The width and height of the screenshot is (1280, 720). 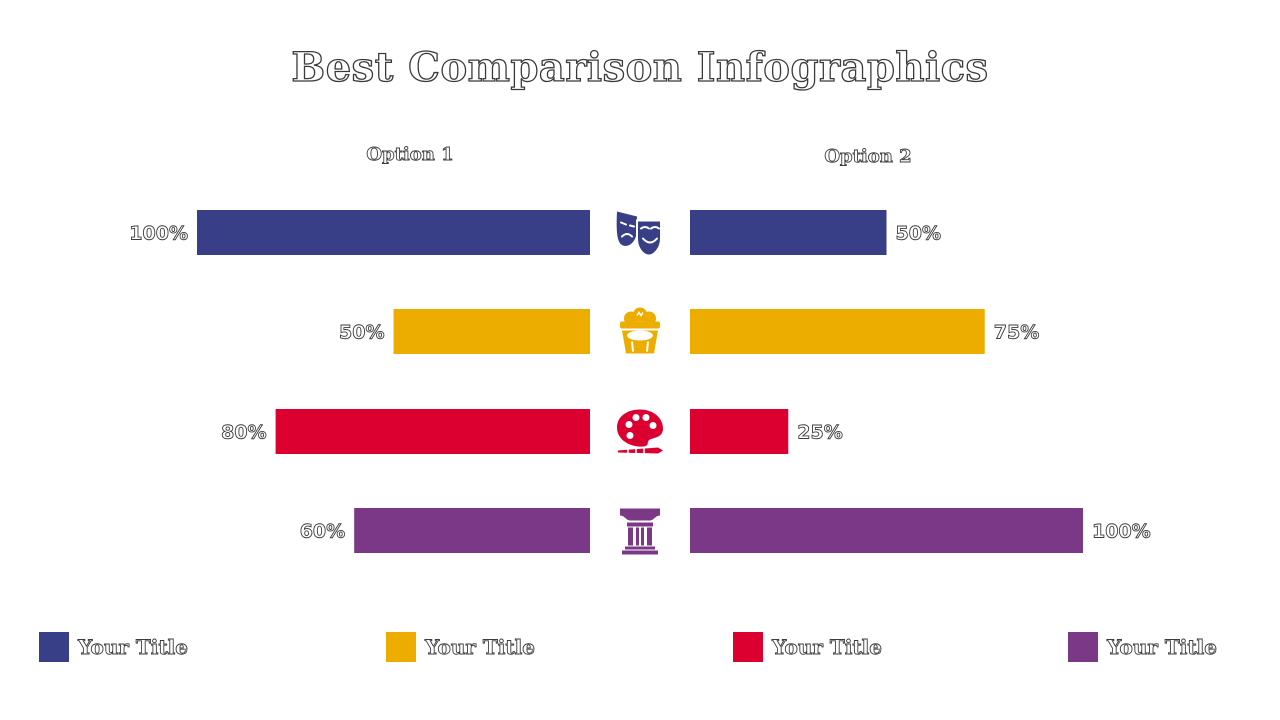 I want to click on value-label-option-2: 100%, so click(x=1121, y=532).